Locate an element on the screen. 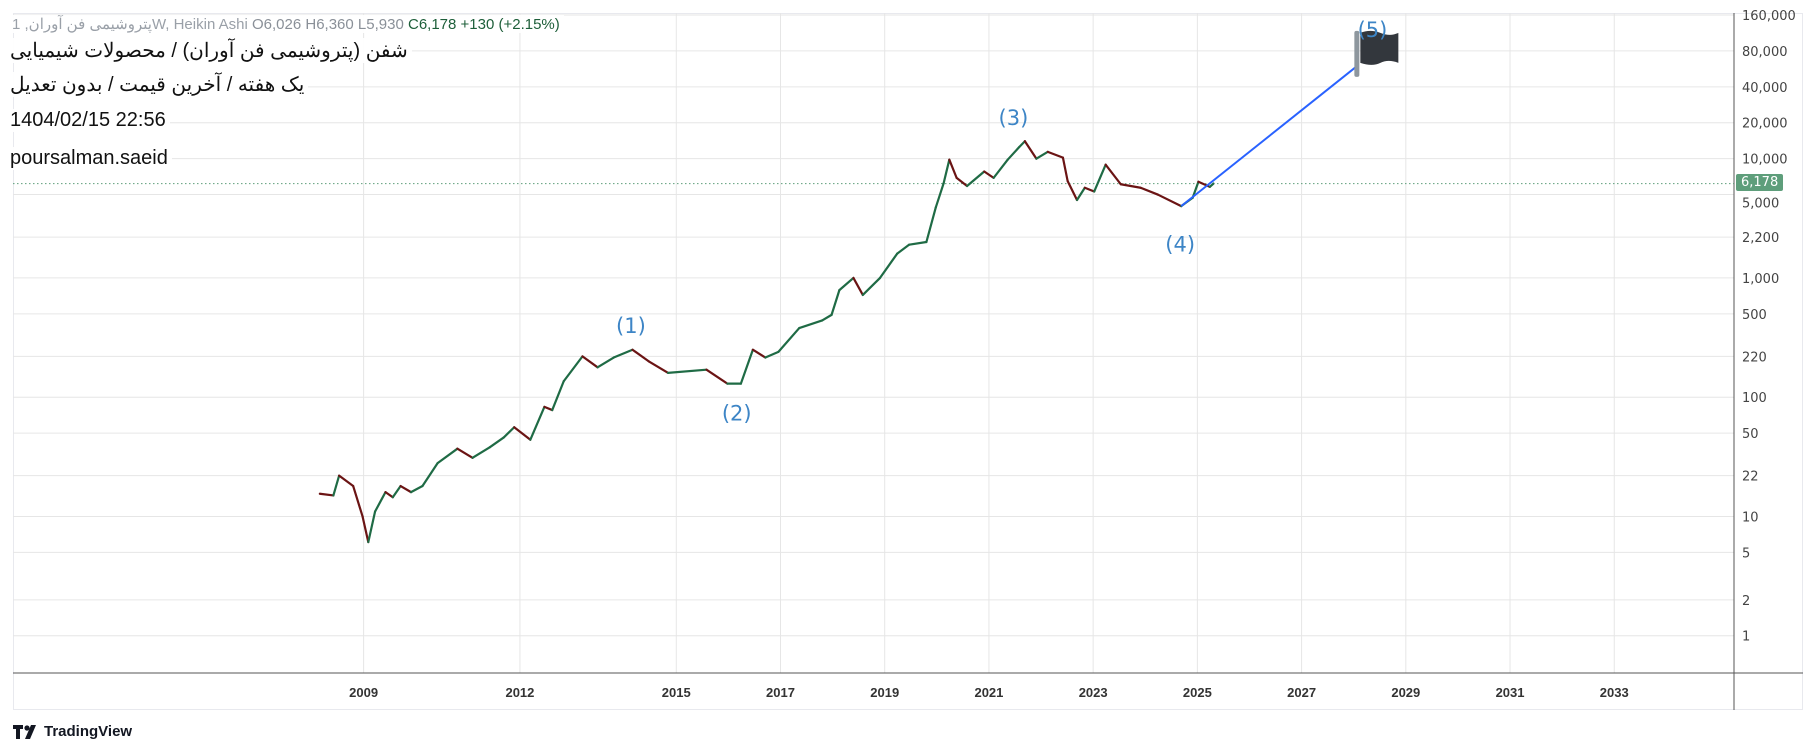 This screenshot has height=754, width=1816. x-tick-label: 2023 is located at coordinates (1093, 692).